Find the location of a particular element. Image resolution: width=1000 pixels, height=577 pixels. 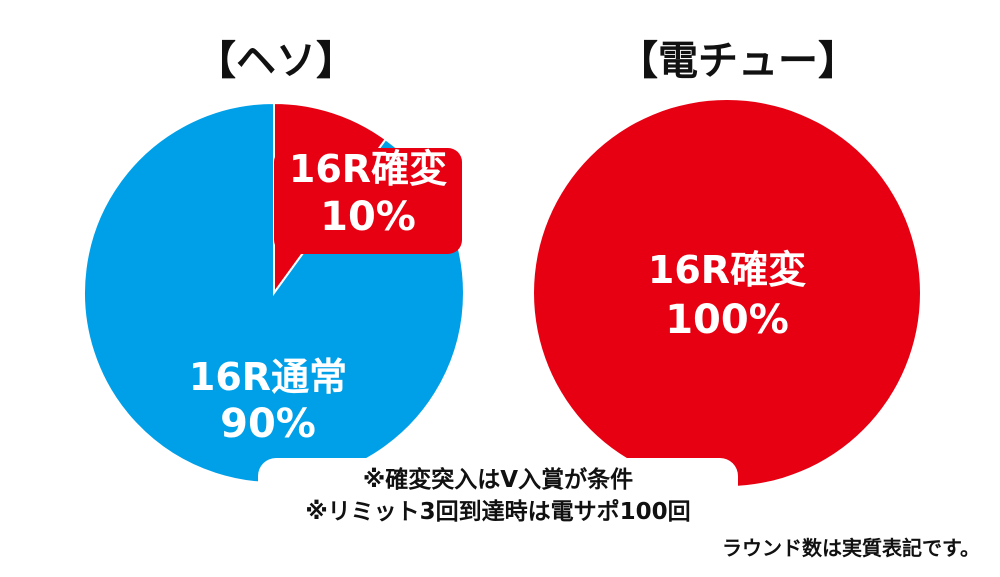

chart-1-label-1-badge is located at coordinates (368, 201).